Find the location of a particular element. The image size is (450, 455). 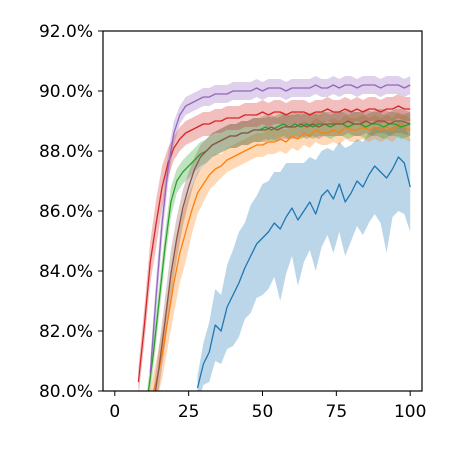

x-tick-label: 25 is located at coordinates (189, 412).